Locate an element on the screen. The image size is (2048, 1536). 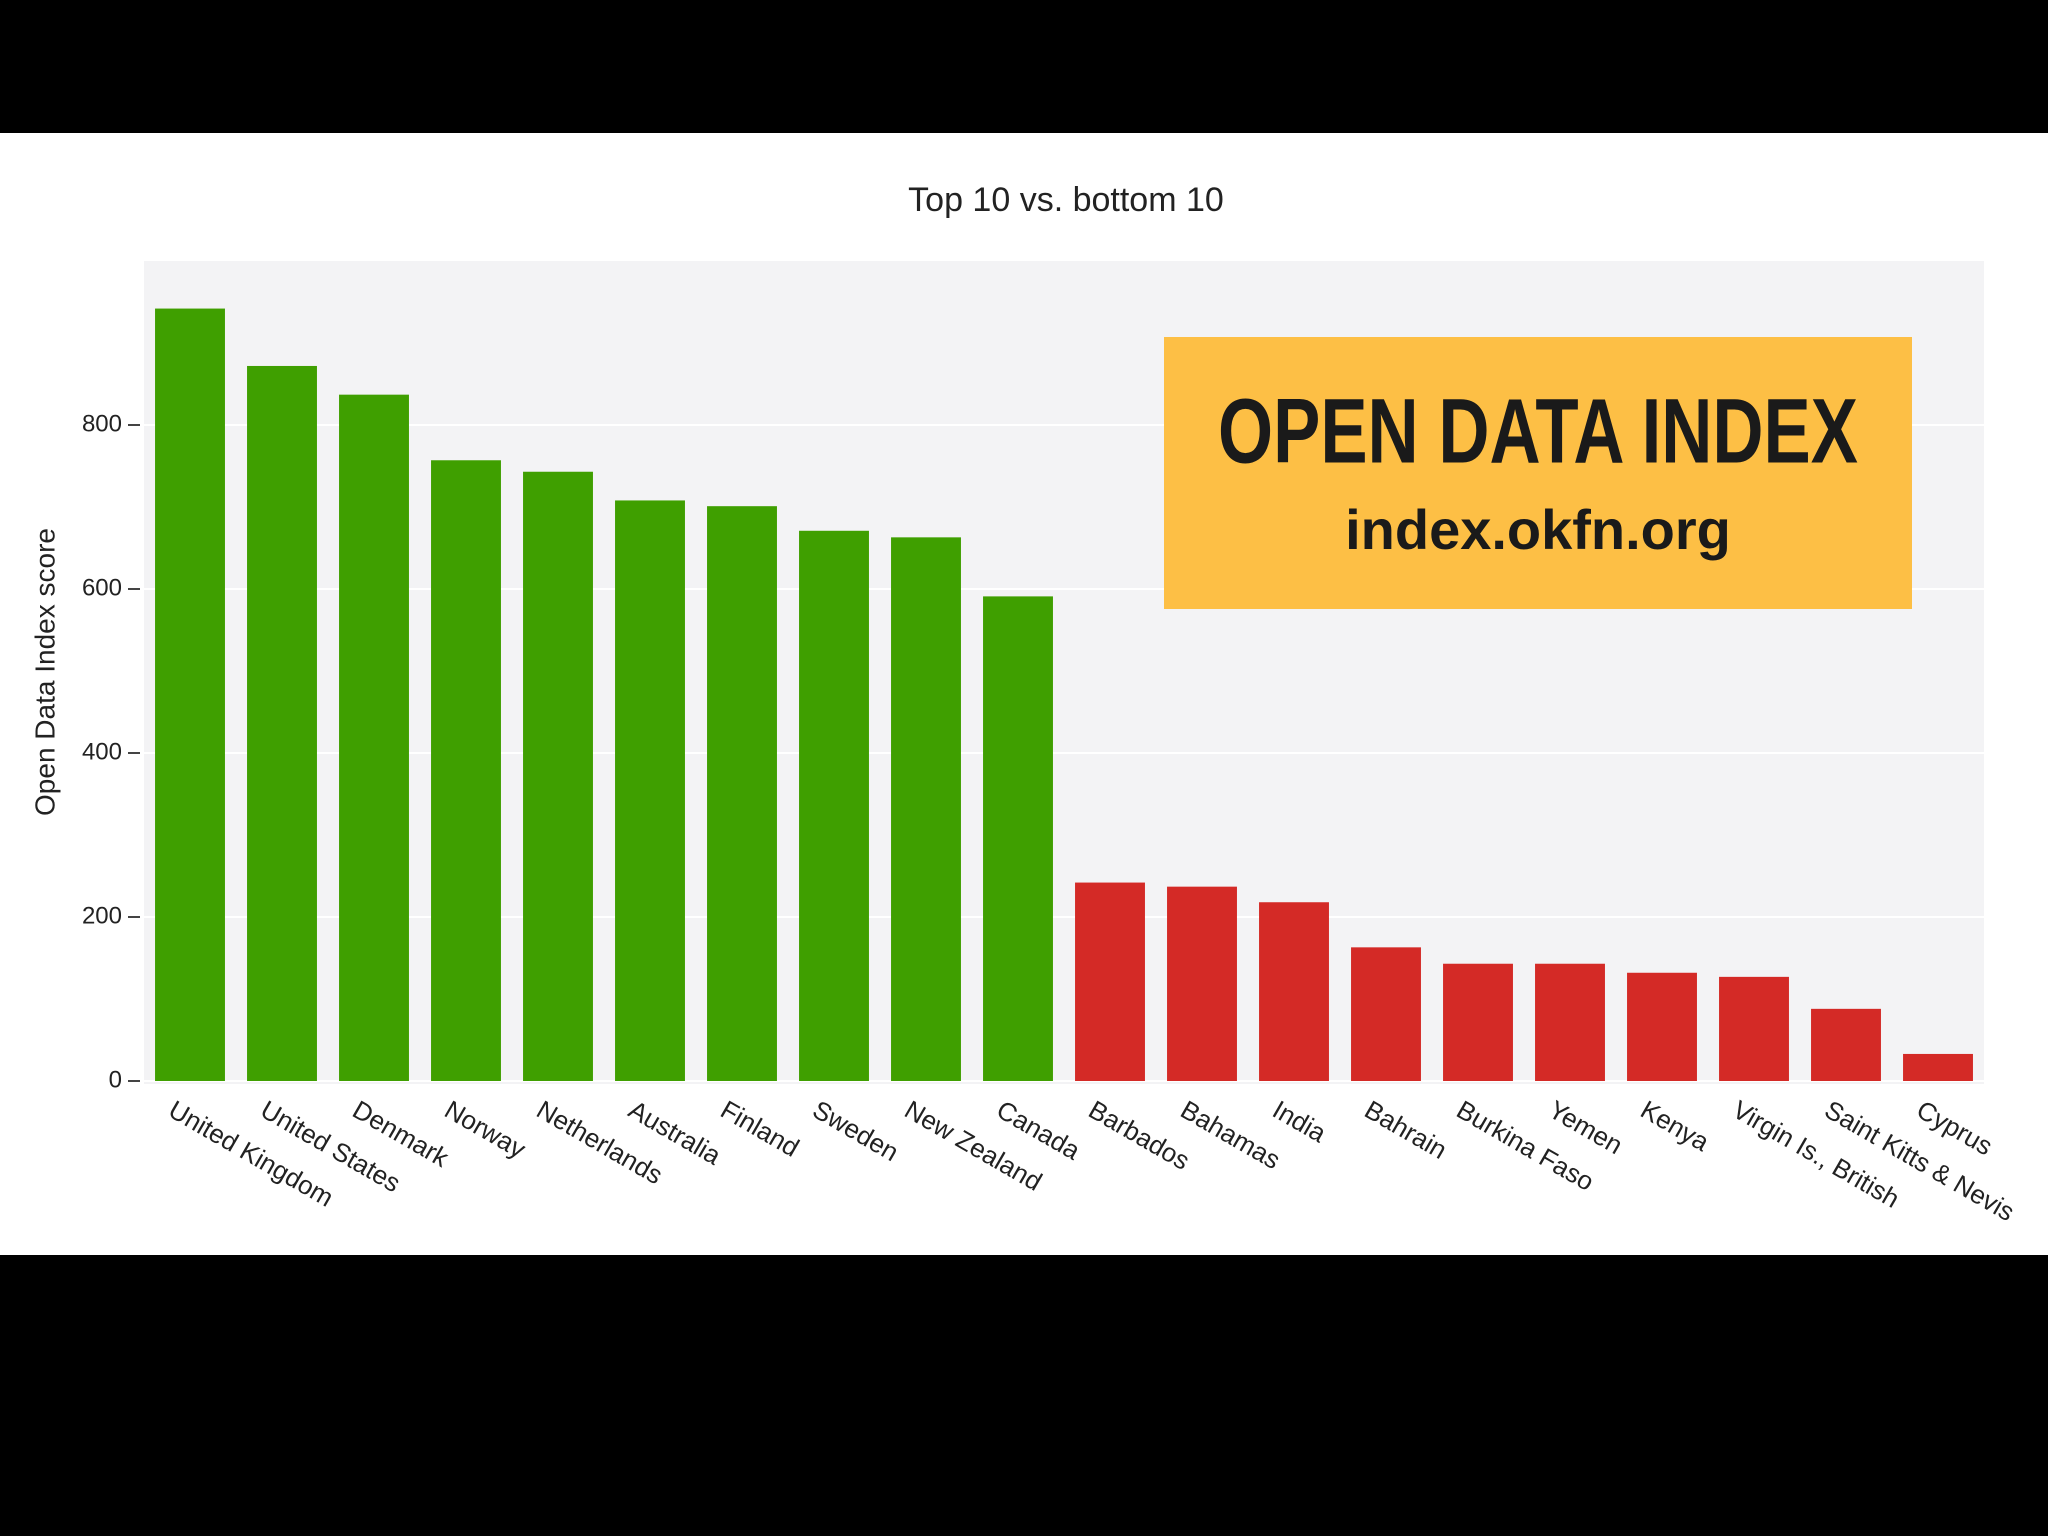
y-tick-label: 0 is located at coordinates (115, 1079).